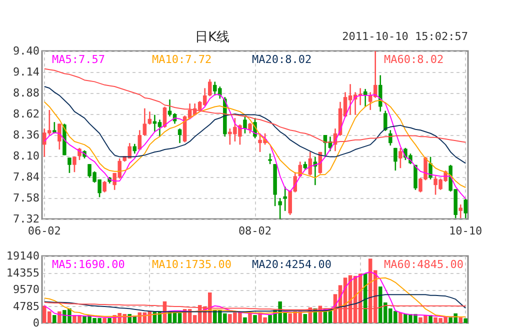 This screenshot has height=330, width=505. I want to click on text: MA60:4845.00, so click(424, 264).